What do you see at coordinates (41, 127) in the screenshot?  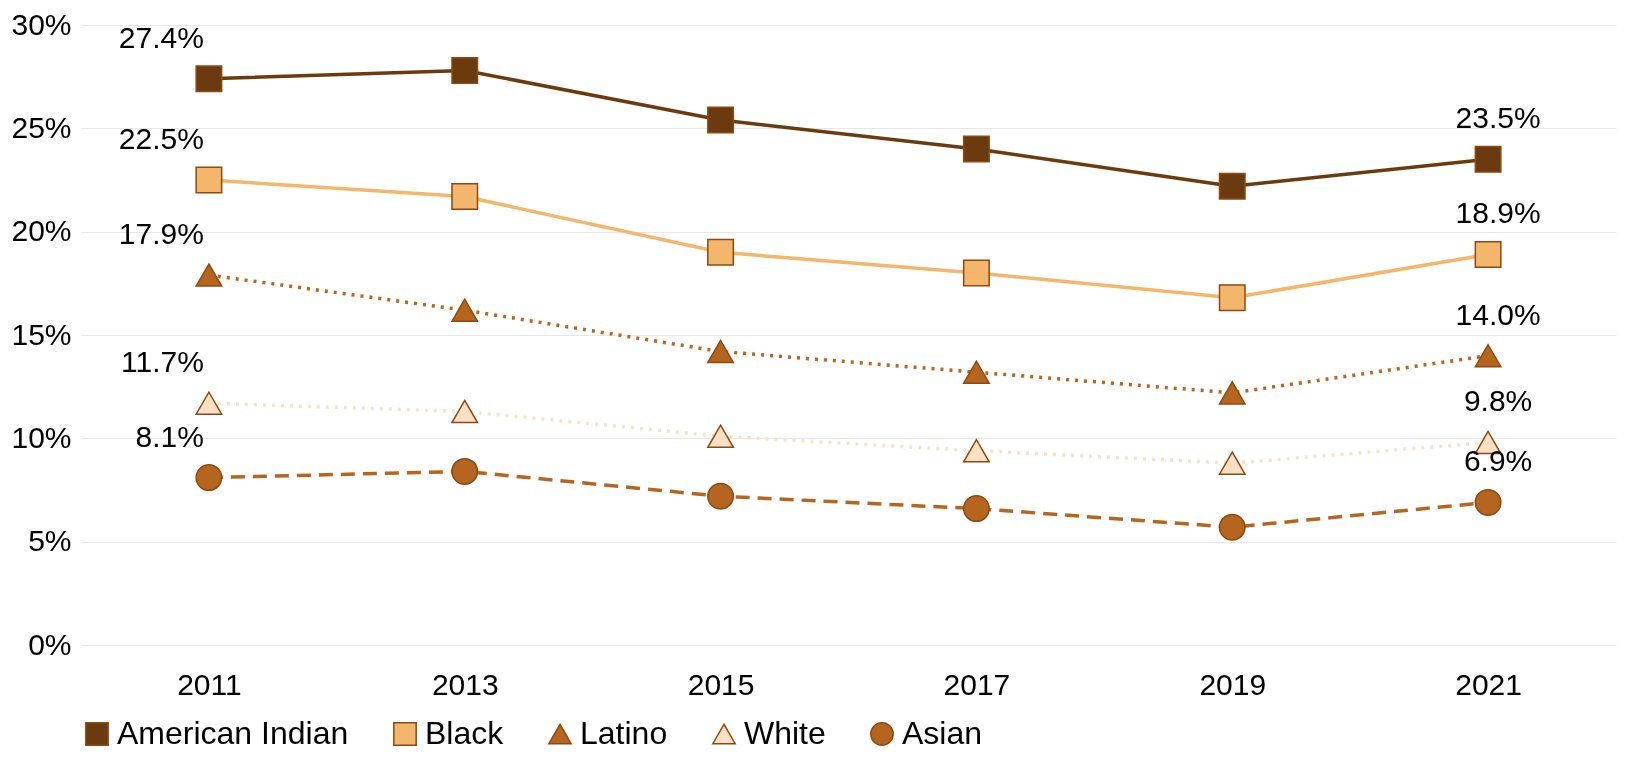 I see `y-tick-label: 25%` at bounding box center [41, 127].